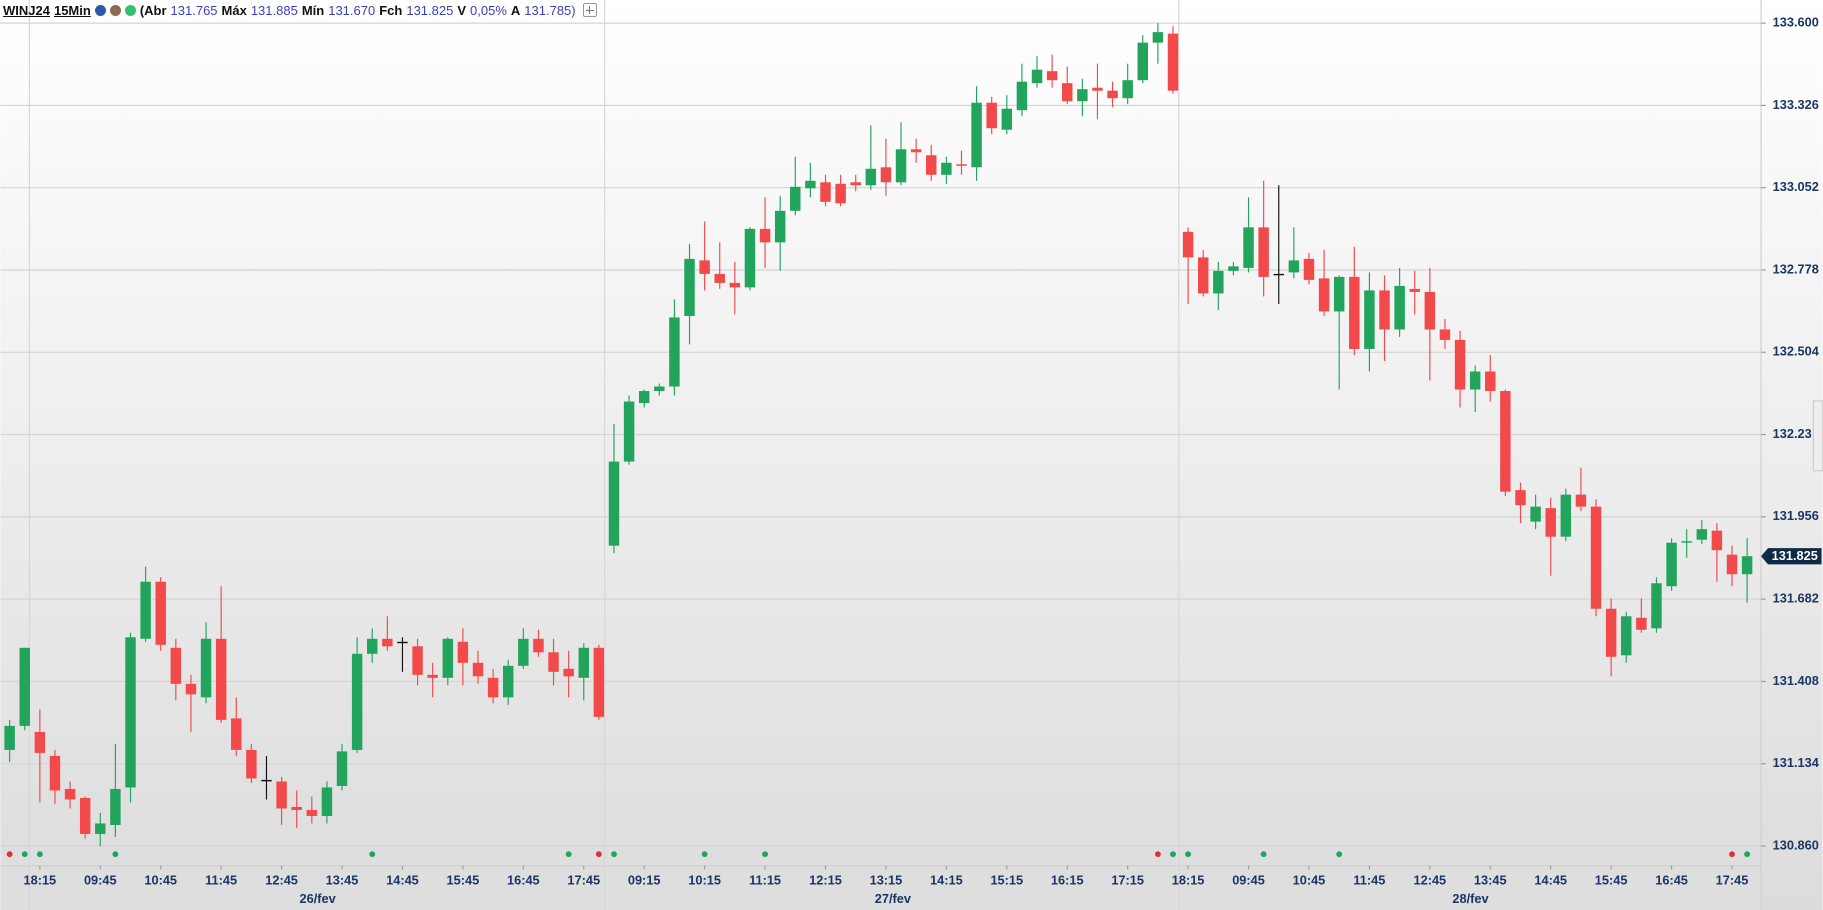  Describe the element at coordinates (573, 10) in the screenshot. I see `label: )` at that location.